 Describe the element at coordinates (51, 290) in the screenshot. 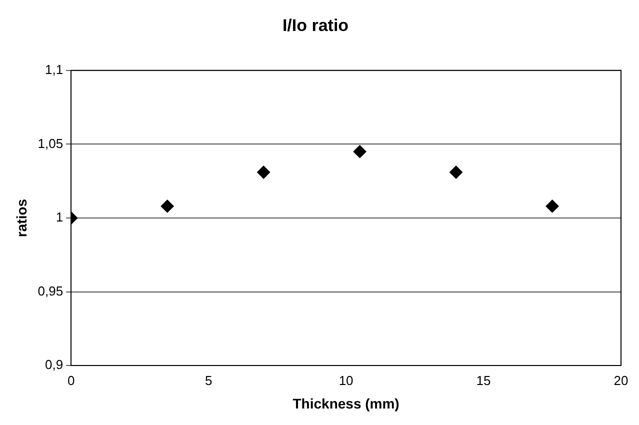

I see `y-tick-label: 0,95` at that location.